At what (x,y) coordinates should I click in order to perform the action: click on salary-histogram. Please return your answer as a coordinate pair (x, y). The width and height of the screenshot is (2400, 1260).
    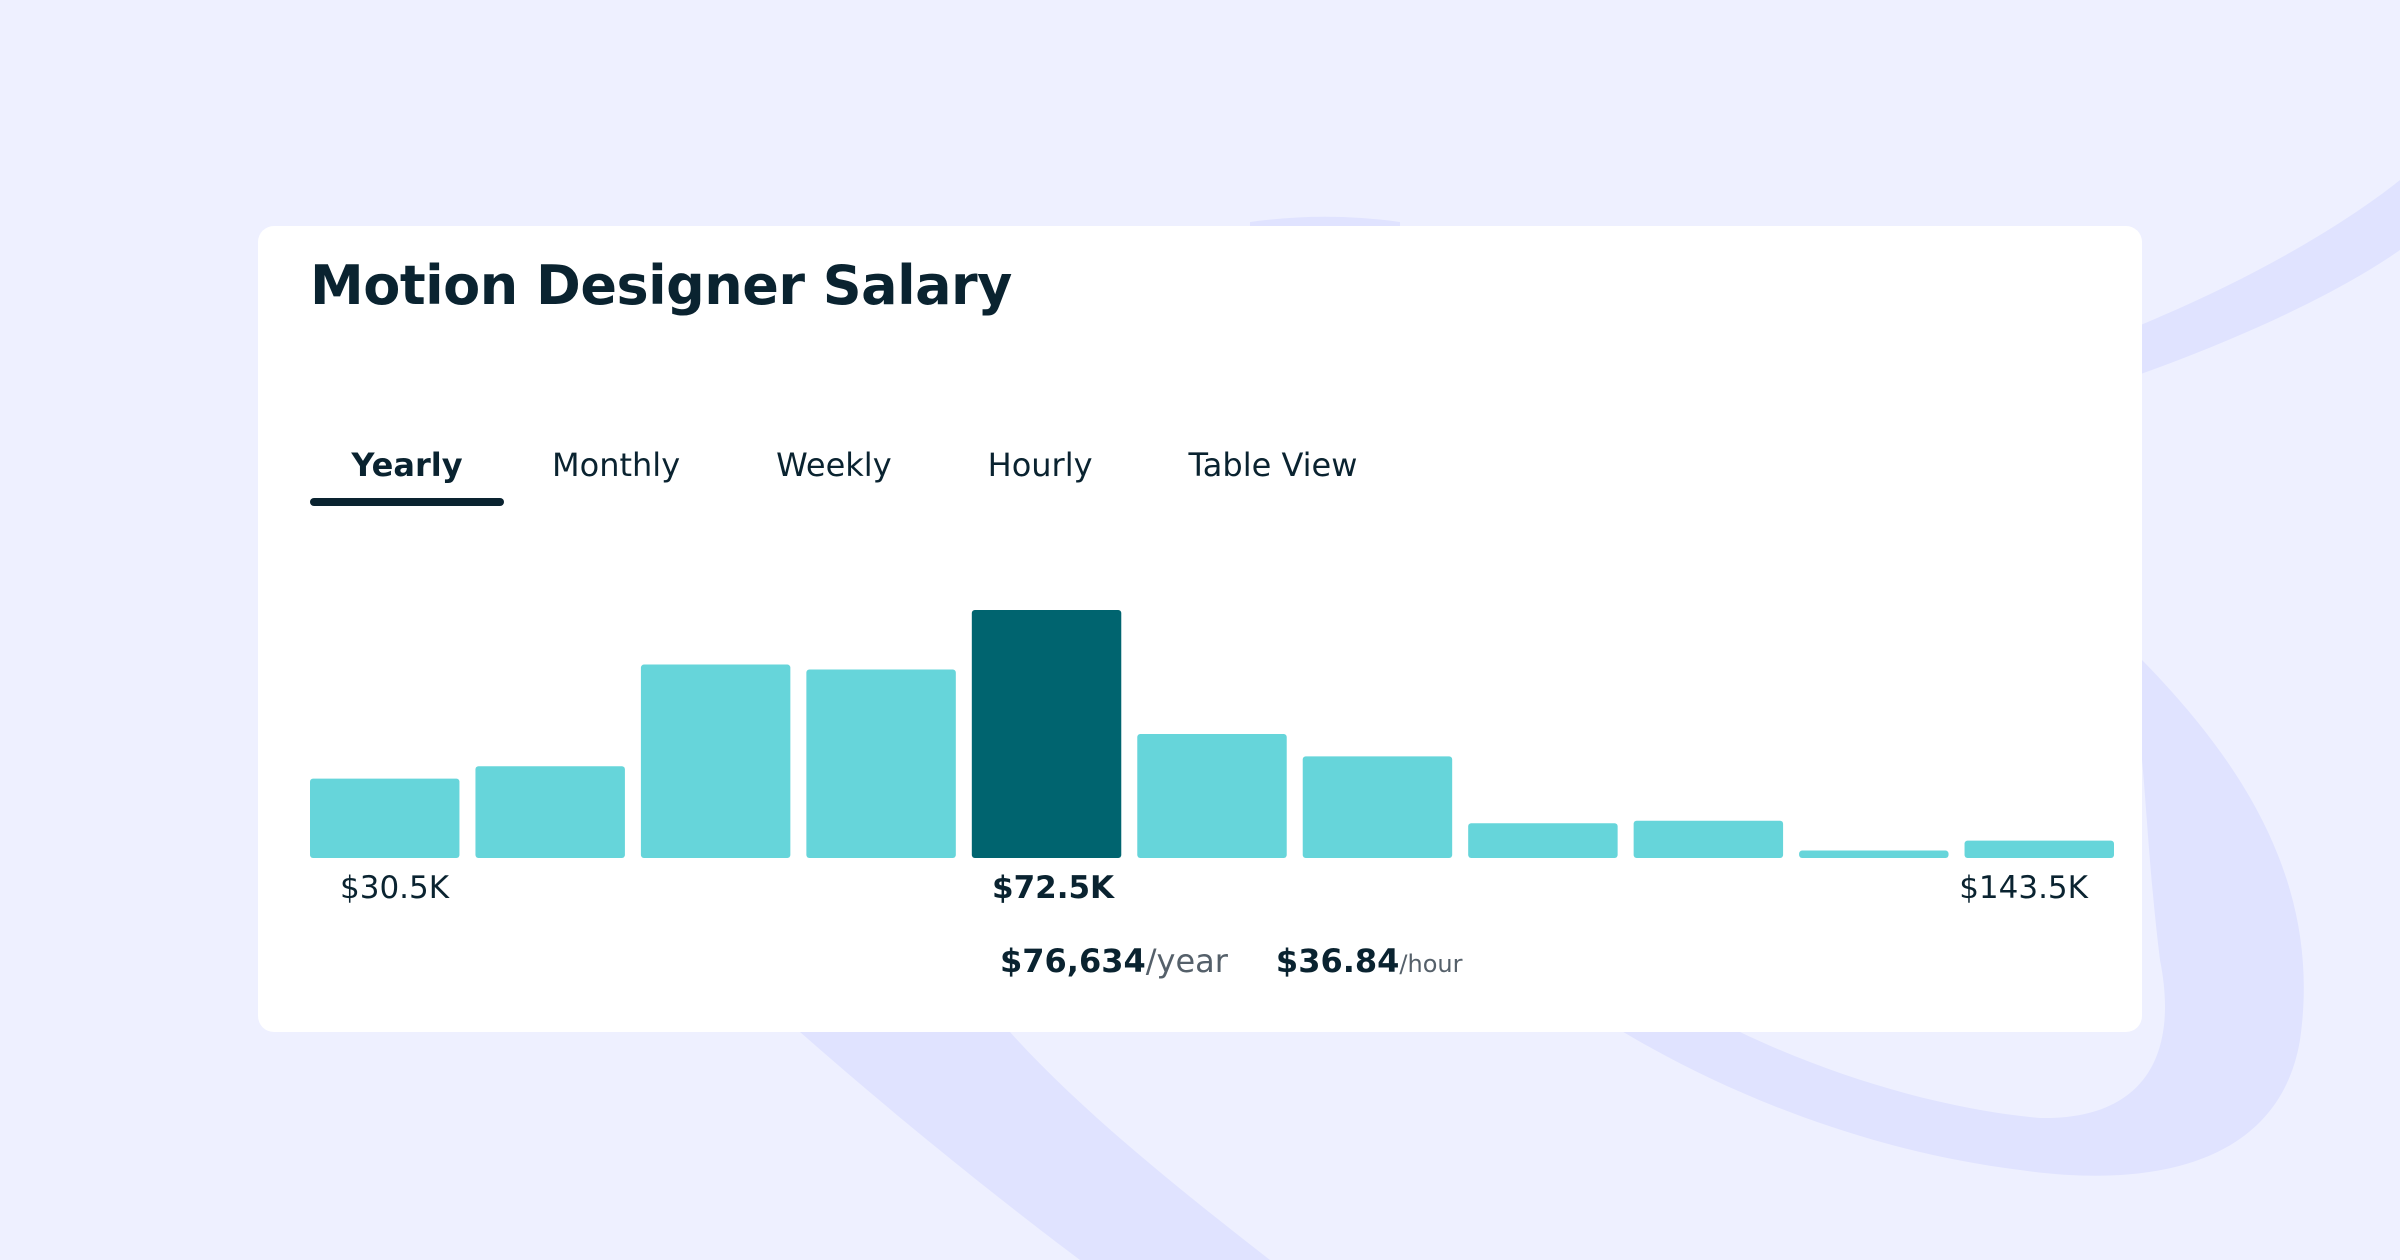
    Looking at the image, I should click on (1212, 734).